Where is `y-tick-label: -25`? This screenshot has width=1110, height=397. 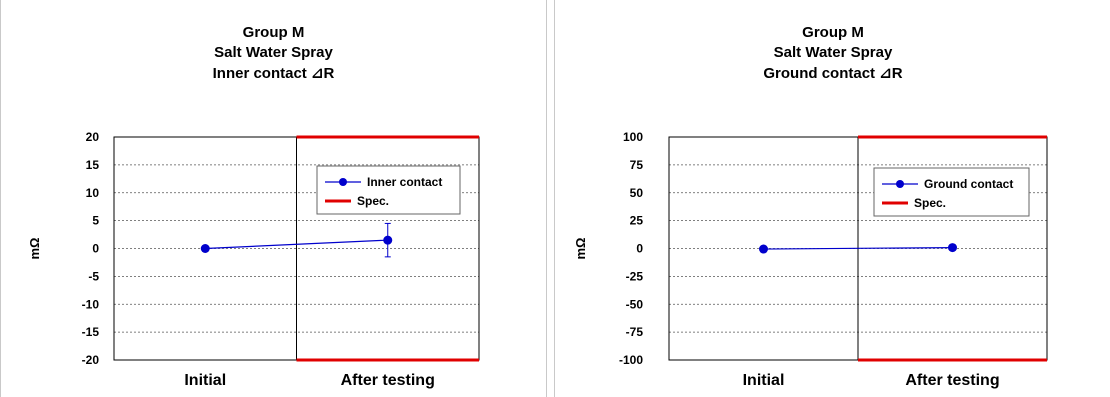 y-tick-label: -25 is located at coordinates (635, 276).